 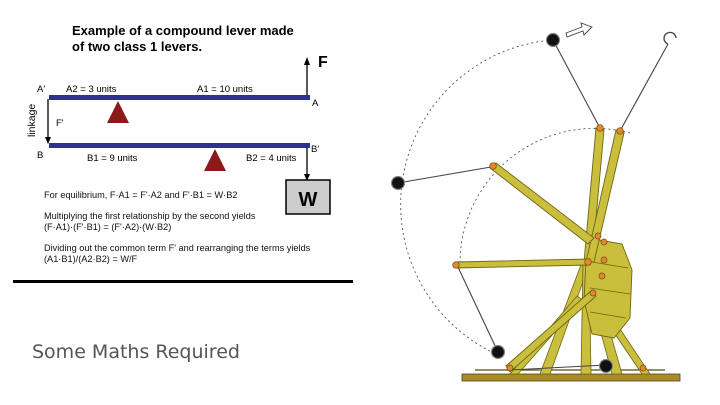 What do you see at coordinates (137, 46) in the screenshot?
I see `diagram-title-line2: of two class 1 levers.` at bounding box center [137, 46].